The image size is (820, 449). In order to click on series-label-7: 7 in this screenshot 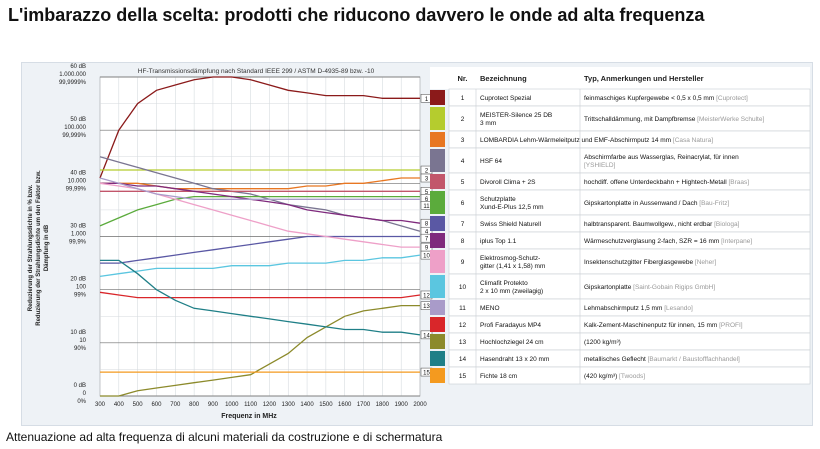, I will do `click(427, 240)`.